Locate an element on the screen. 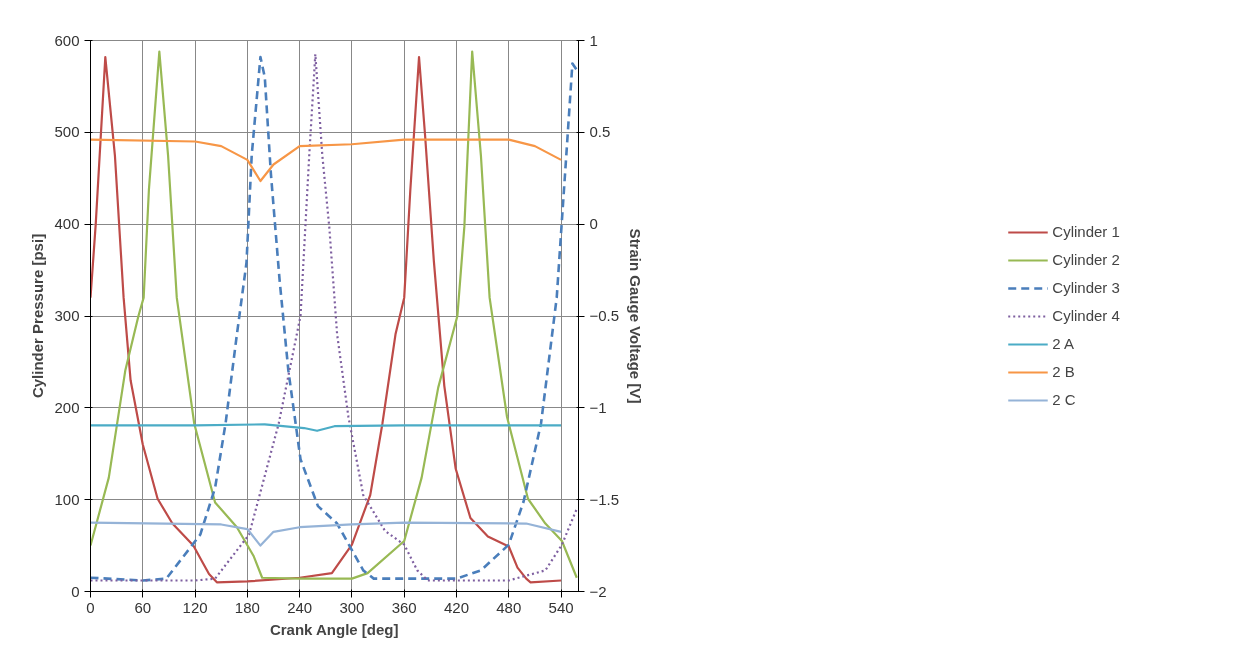 This screenshot has height=658, width=1250. x-tick-label: 360 is located at coordinates (404, 607).